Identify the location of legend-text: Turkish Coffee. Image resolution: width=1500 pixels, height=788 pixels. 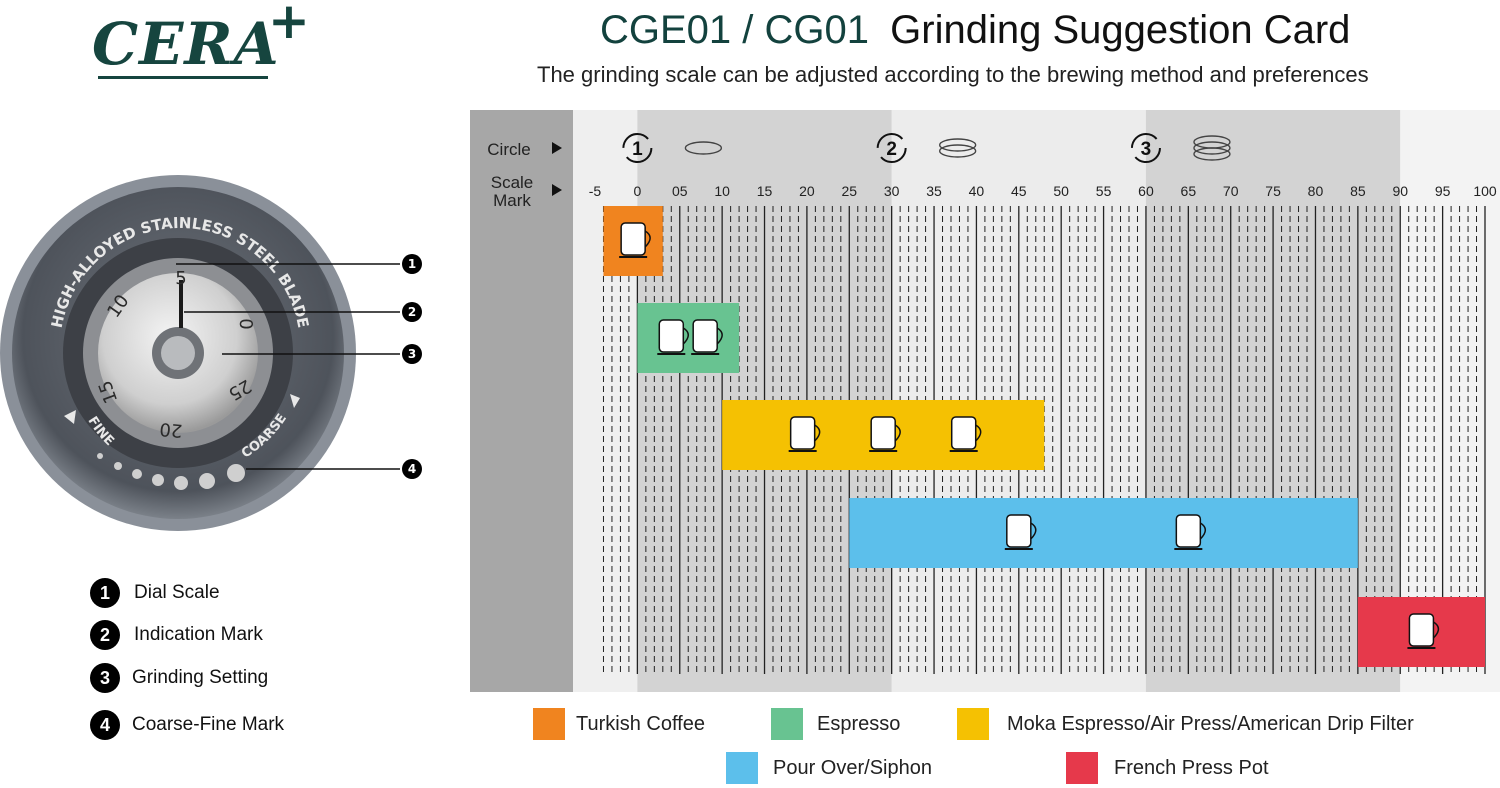
(640, 723).